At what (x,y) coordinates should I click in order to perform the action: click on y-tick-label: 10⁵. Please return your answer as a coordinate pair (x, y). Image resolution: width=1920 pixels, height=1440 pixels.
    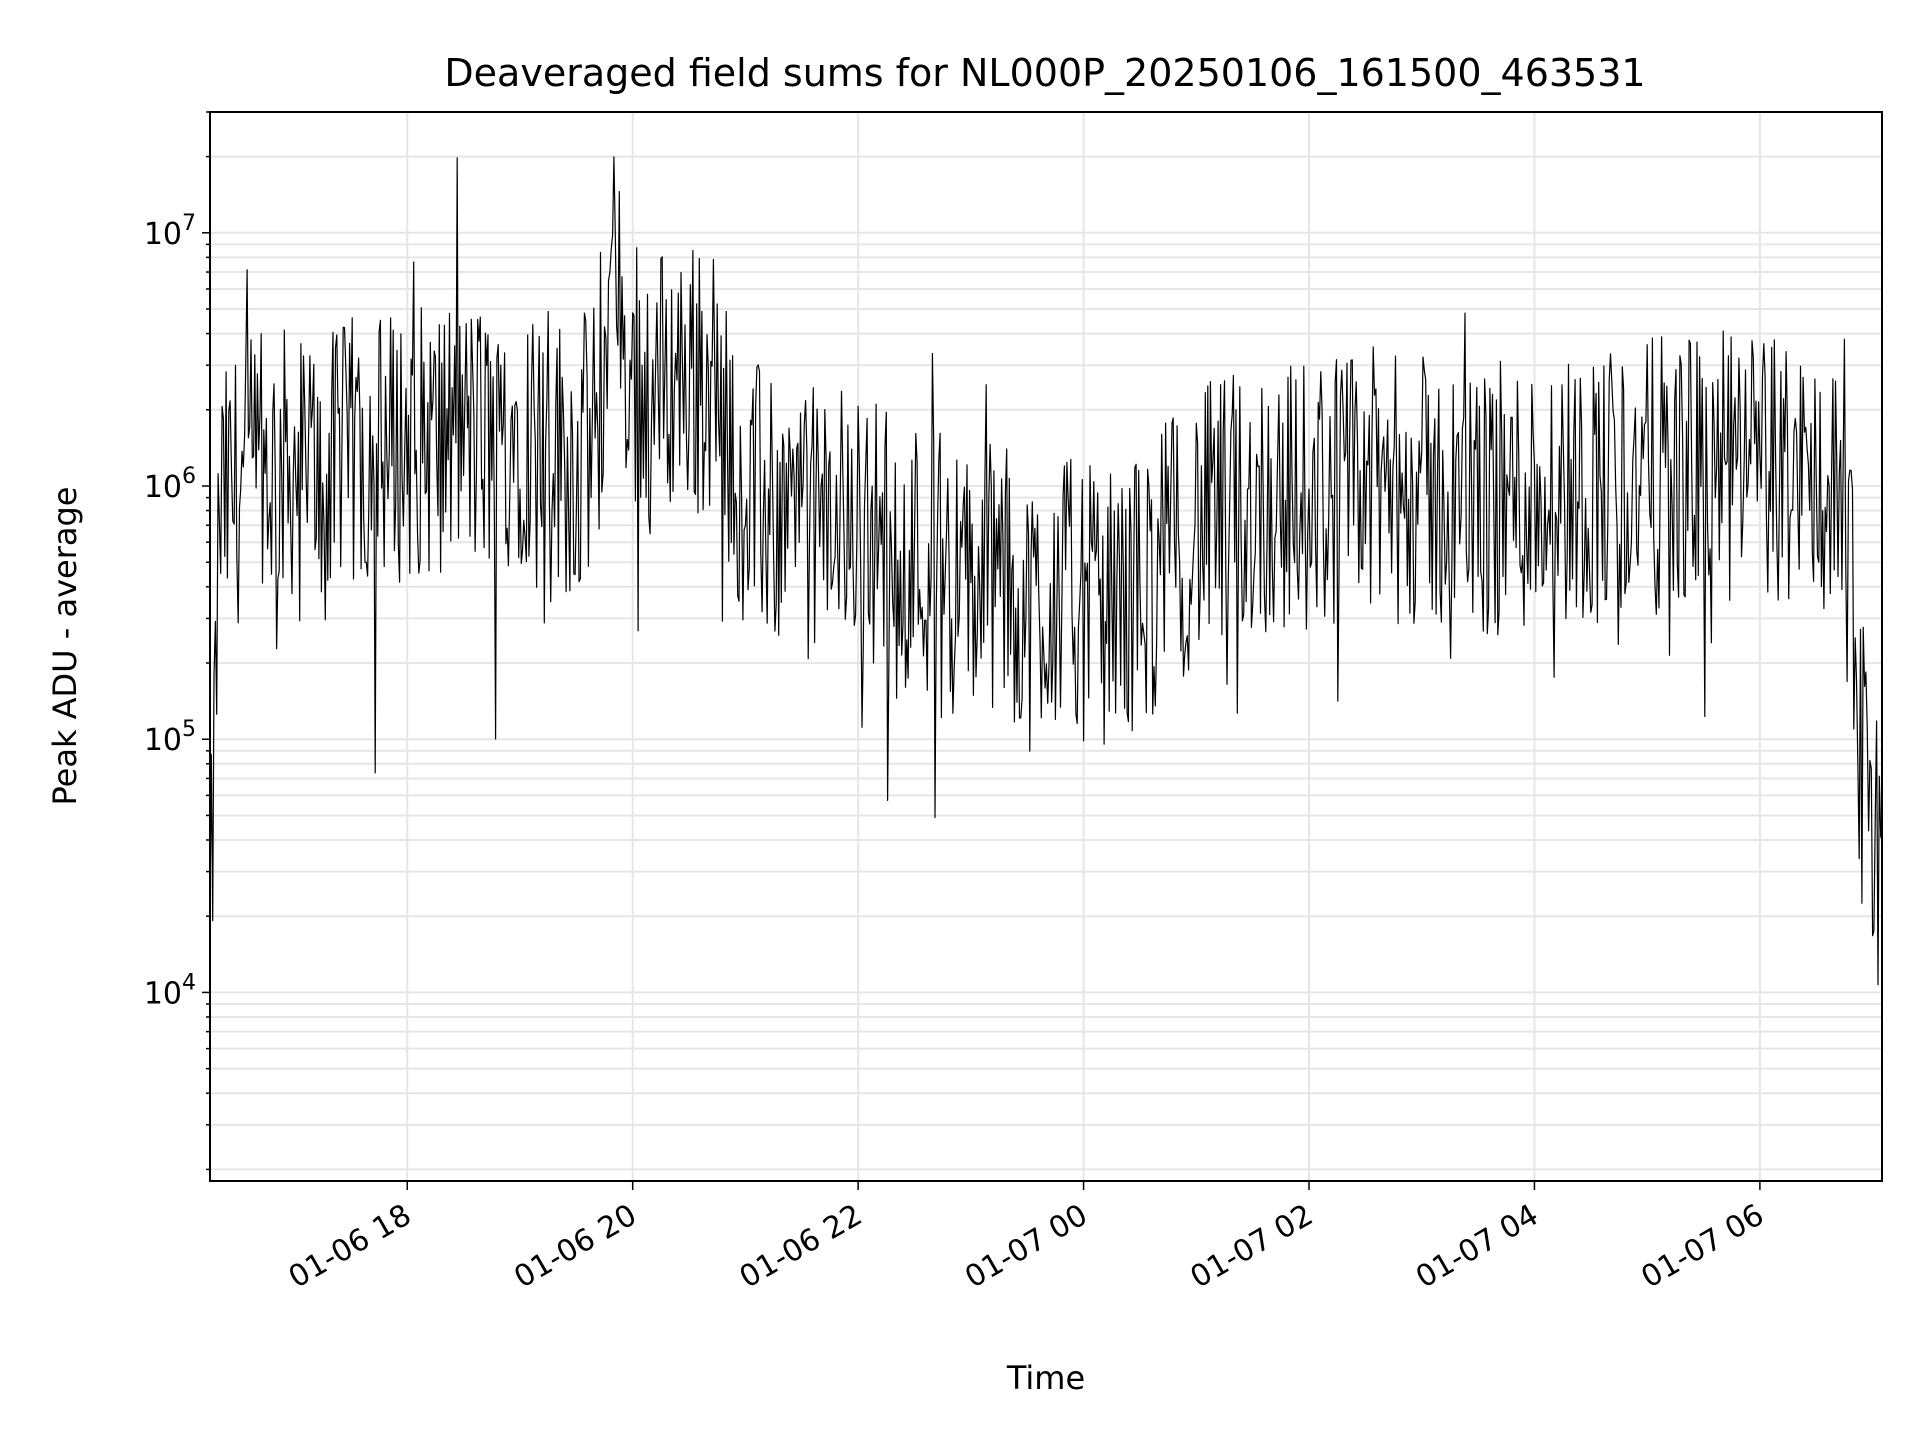
    Looking at the image, I should click on (170, 737).